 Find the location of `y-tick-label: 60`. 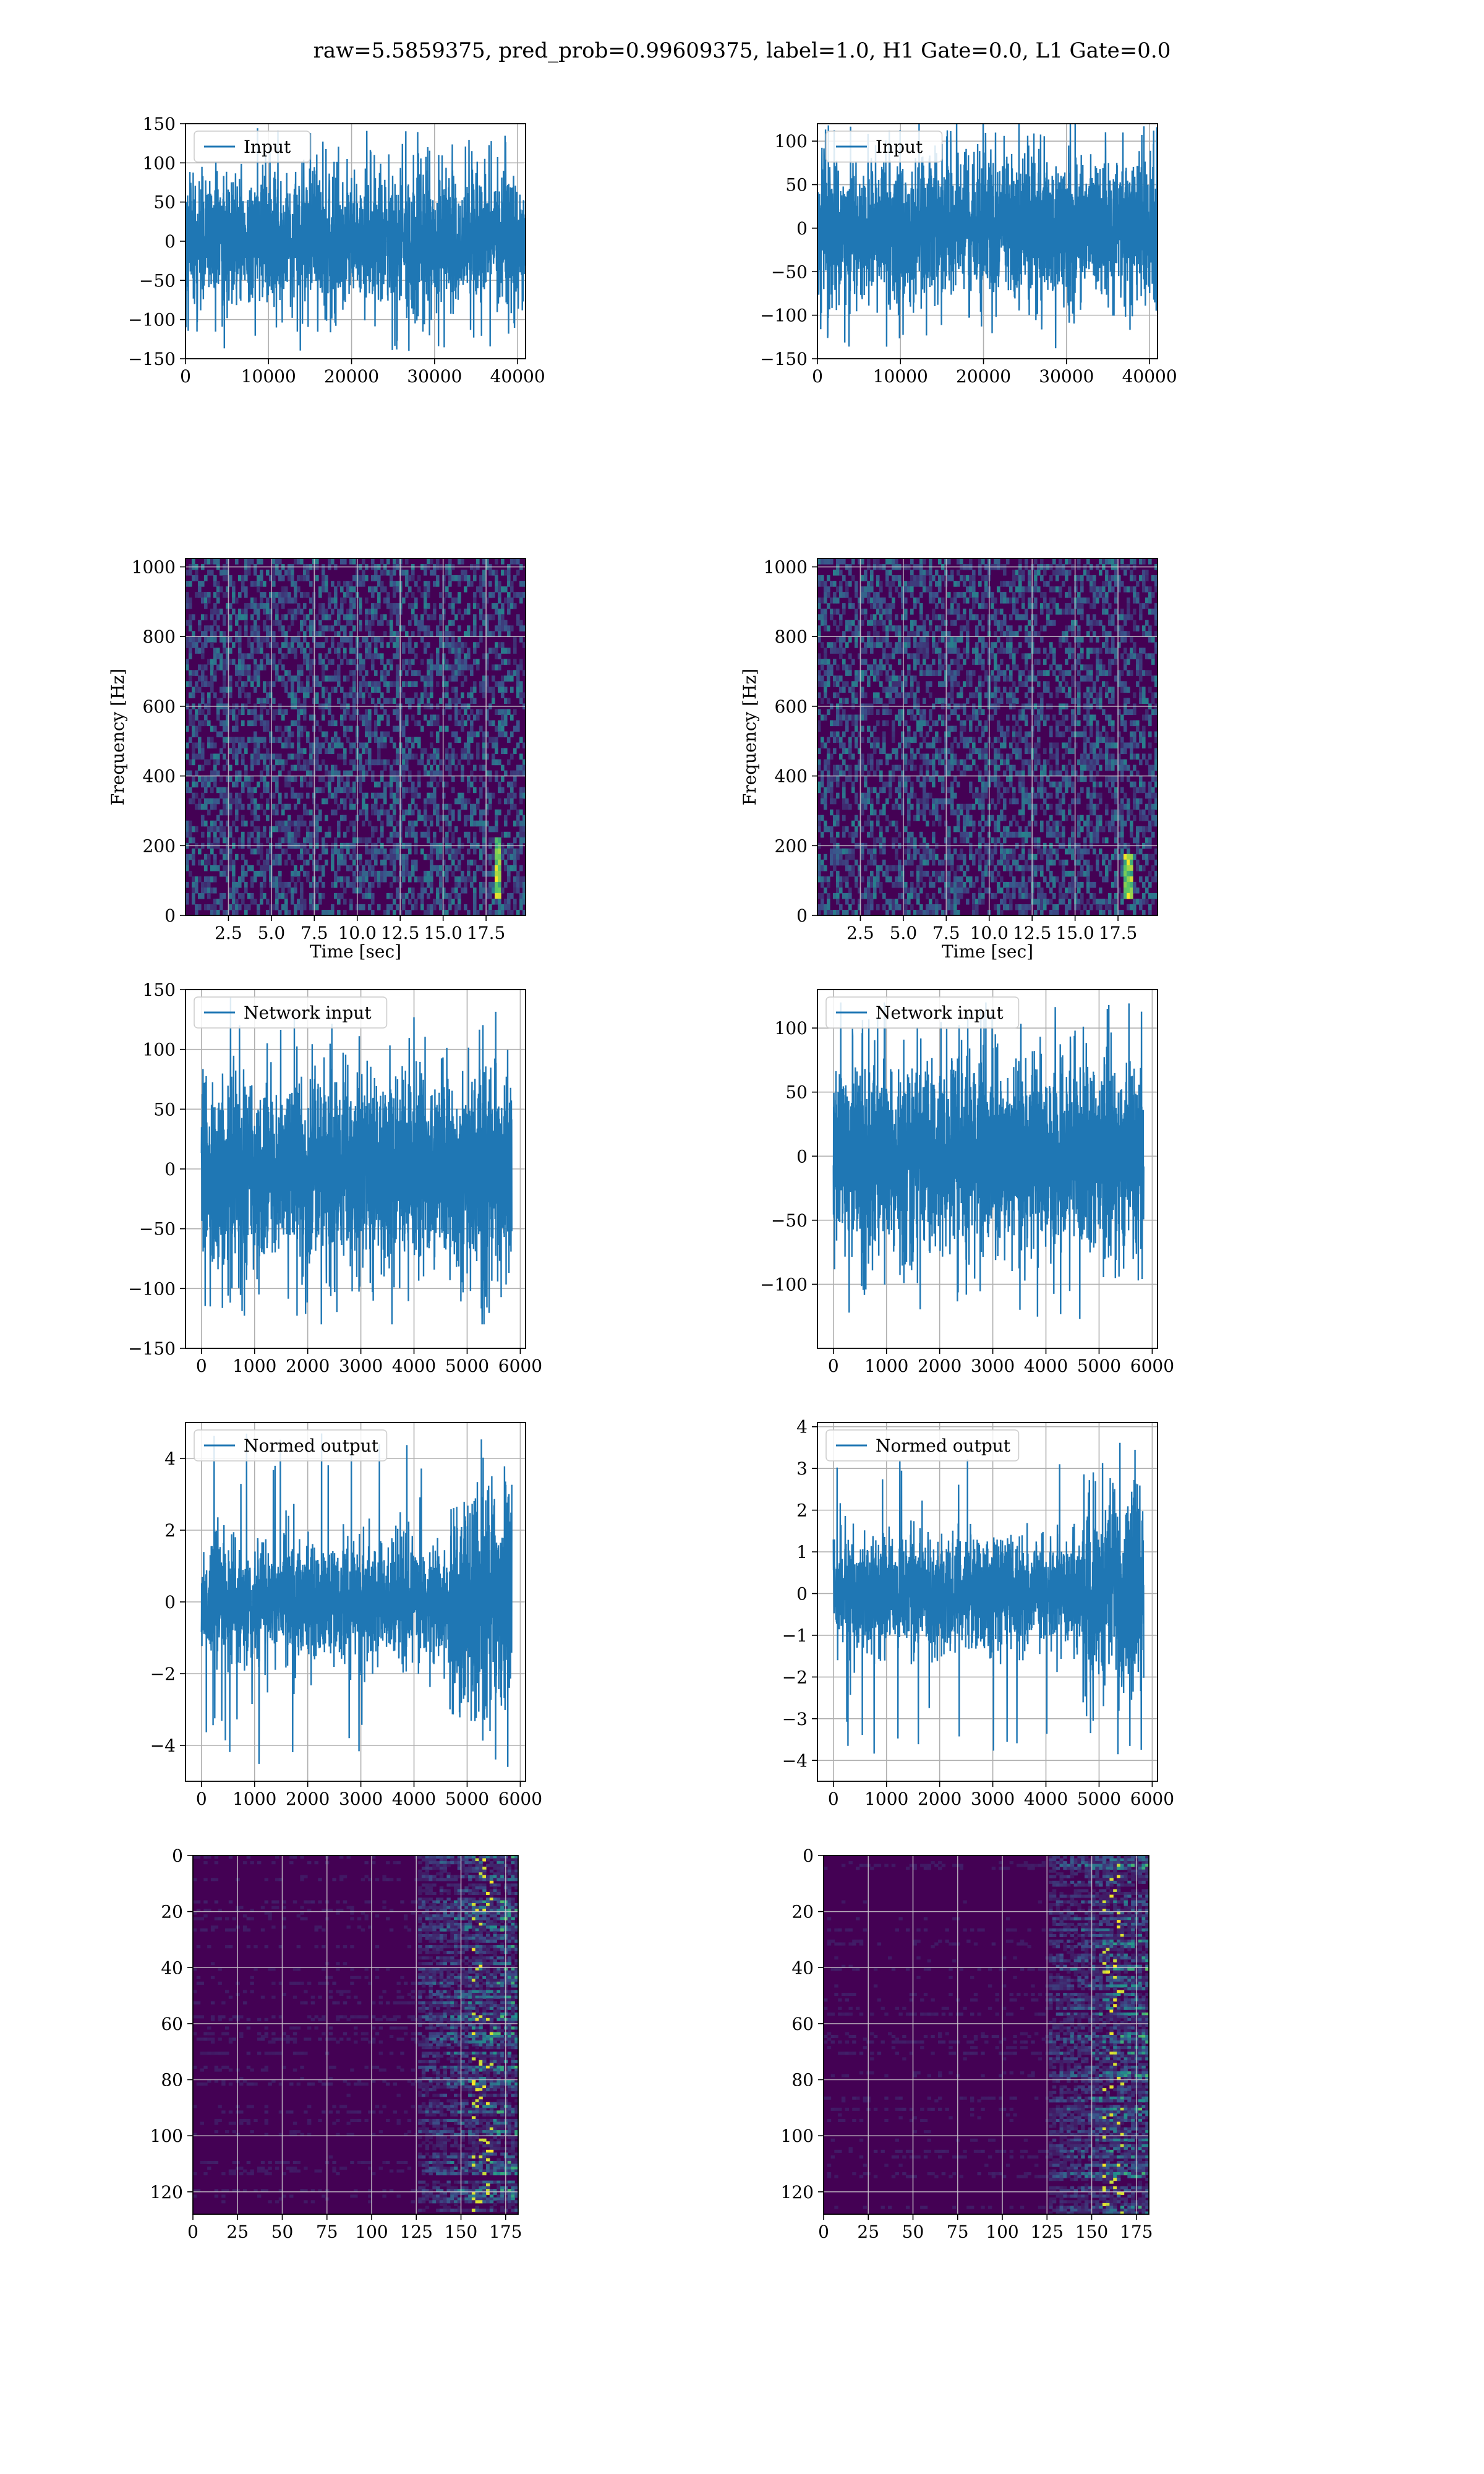

y-tick-label: 60 is located at coordinates (172, 2024).